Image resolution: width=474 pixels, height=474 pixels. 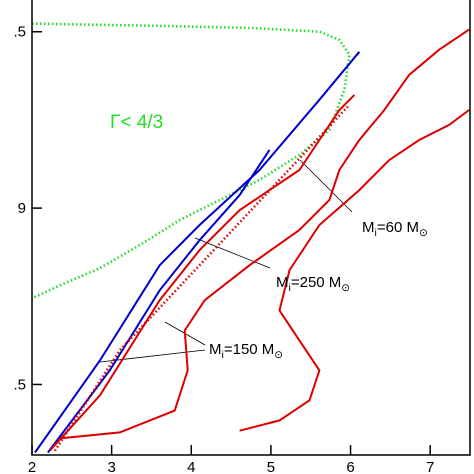 What do you see at coordinates (111, 466) in the screenshot?
I see `x-tick-label: 3` at bounding box center [111, 466].